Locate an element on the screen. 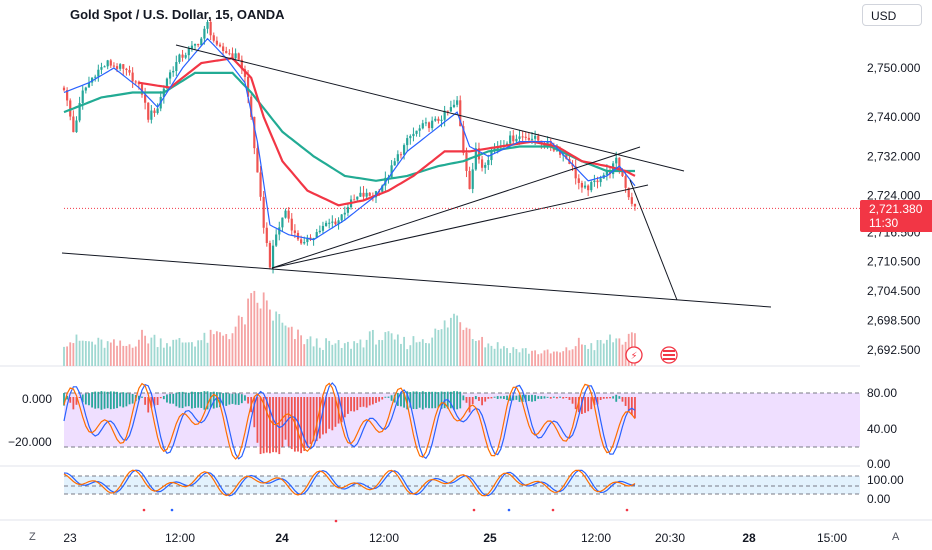 The width and height of the screenshot is (932, 550). ema-slow-line is located at coordinates (349, 126).